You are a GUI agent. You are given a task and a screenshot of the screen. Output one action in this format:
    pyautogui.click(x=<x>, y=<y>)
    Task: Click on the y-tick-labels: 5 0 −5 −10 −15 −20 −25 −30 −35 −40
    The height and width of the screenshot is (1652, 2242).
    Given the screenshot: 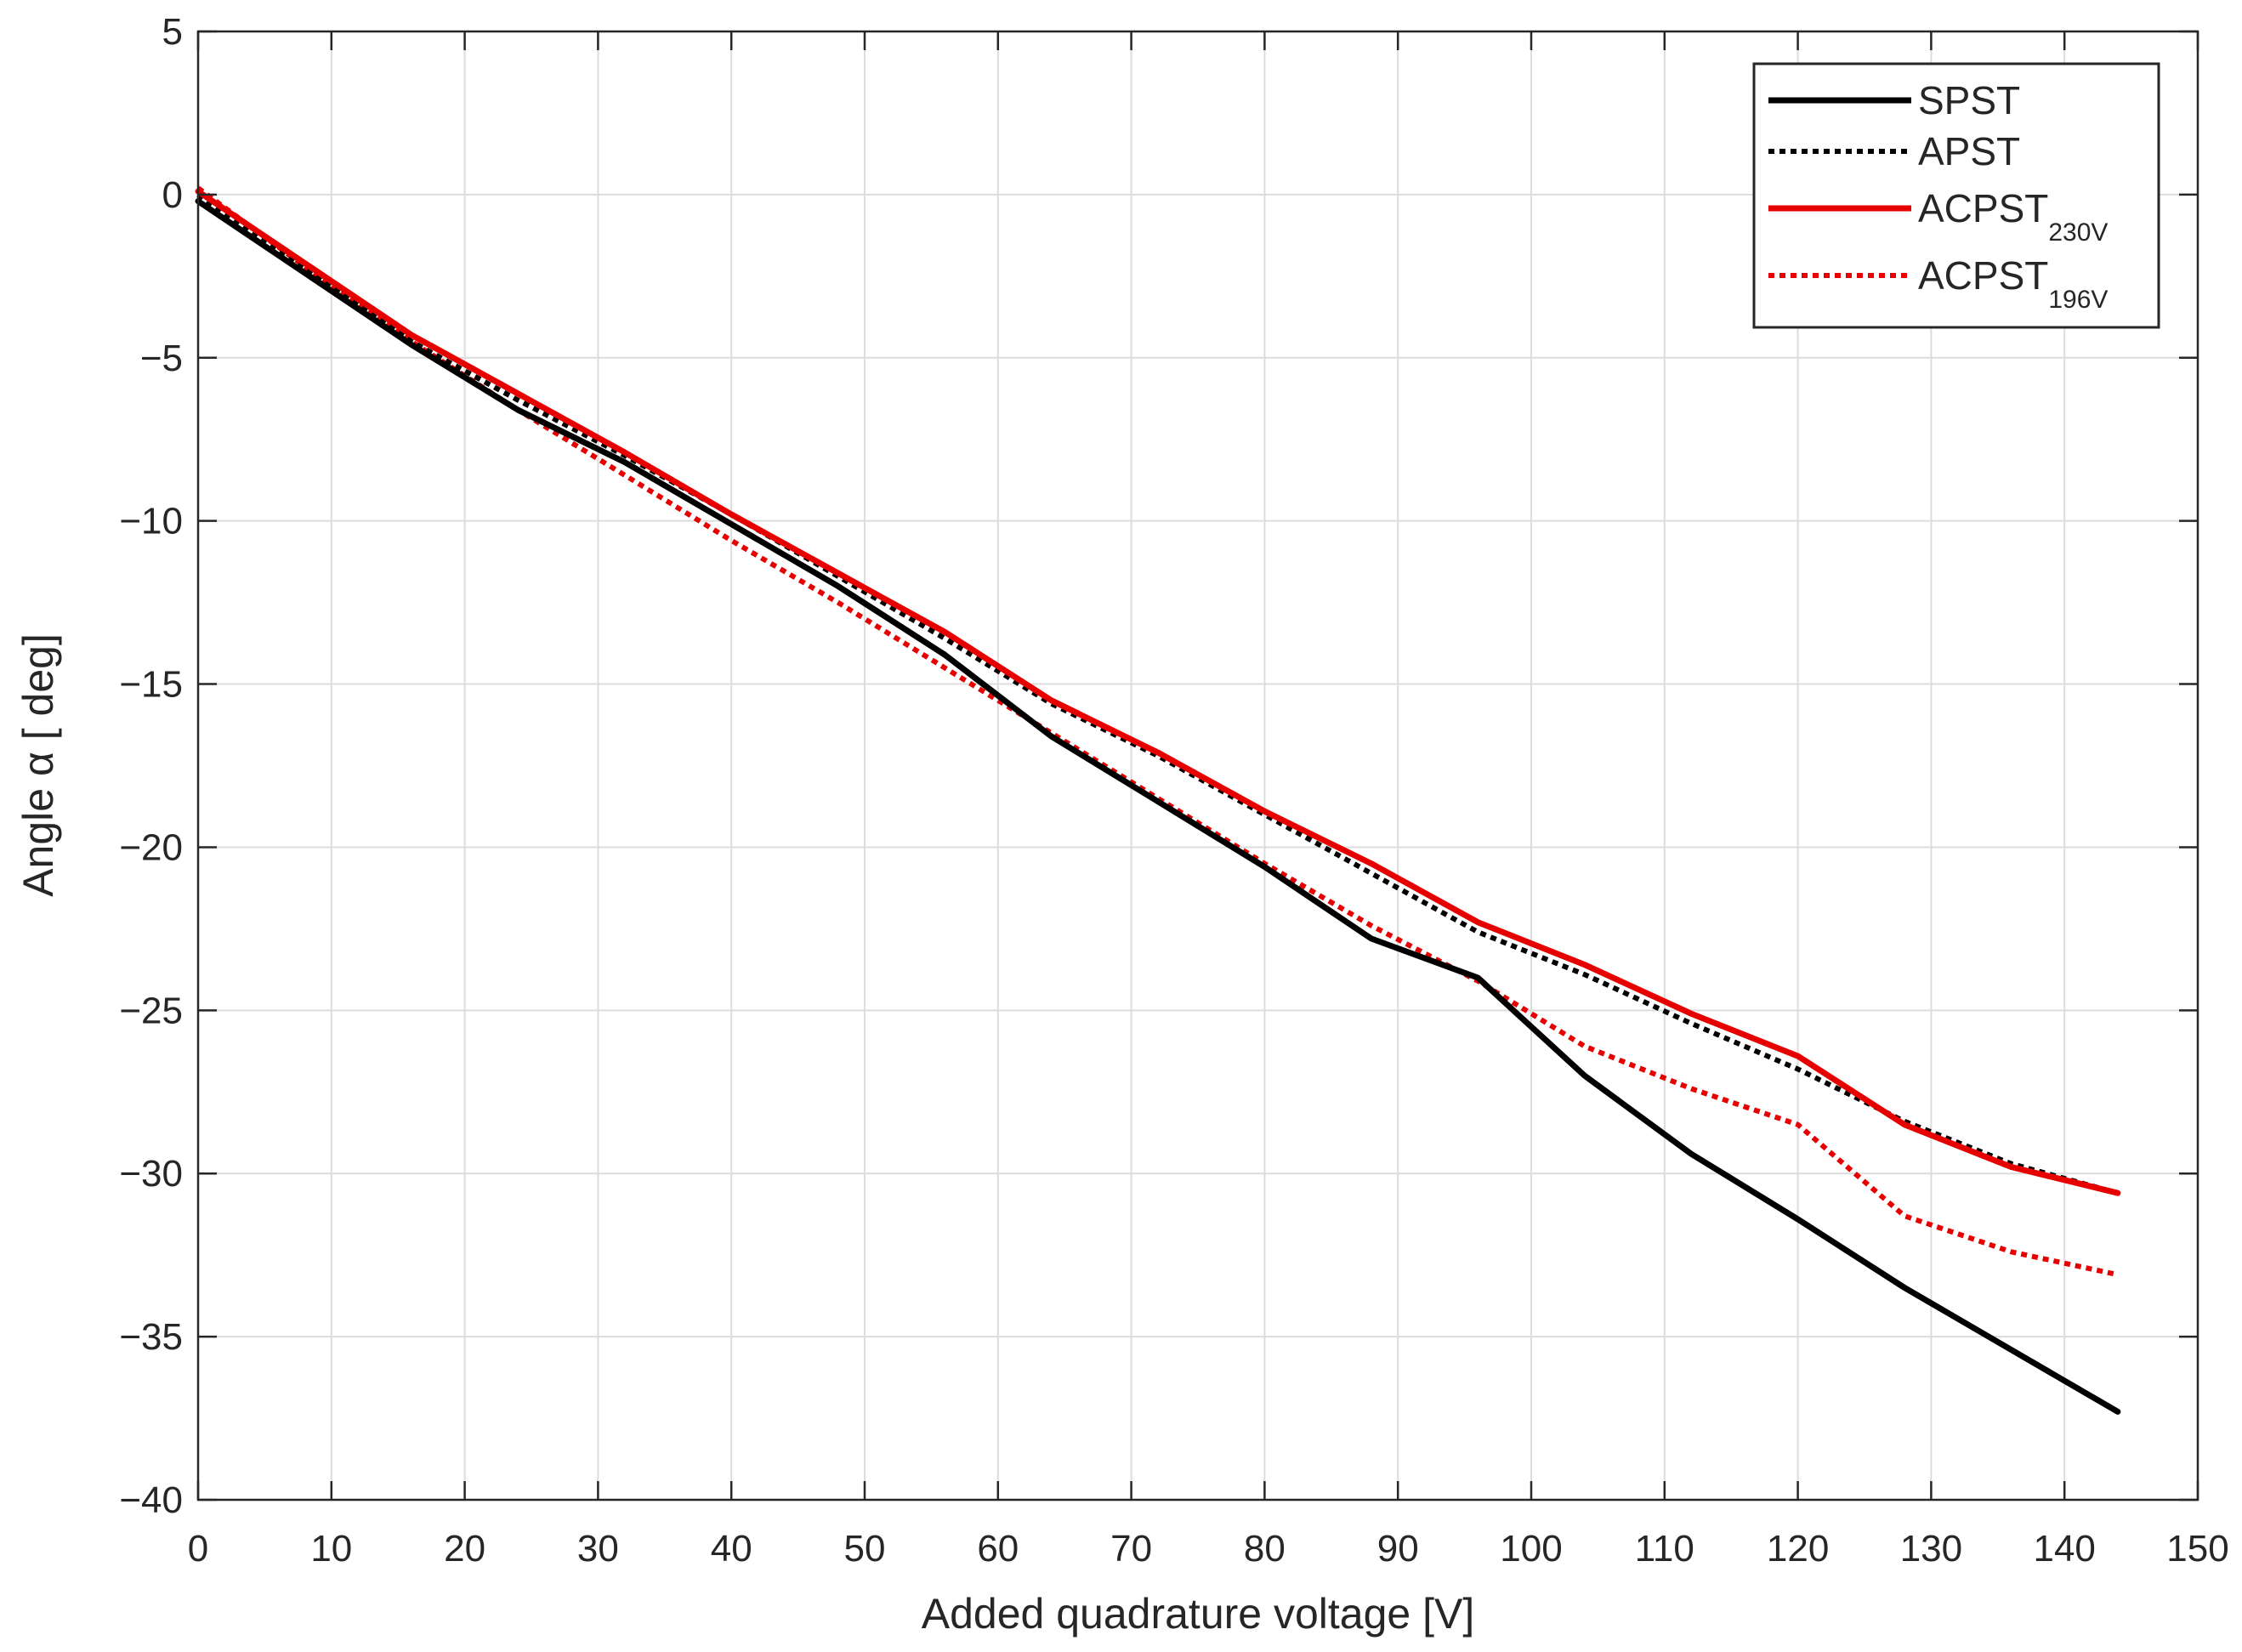 What is the action you would take?
    pyautogui.click(x=151, y=766)
    